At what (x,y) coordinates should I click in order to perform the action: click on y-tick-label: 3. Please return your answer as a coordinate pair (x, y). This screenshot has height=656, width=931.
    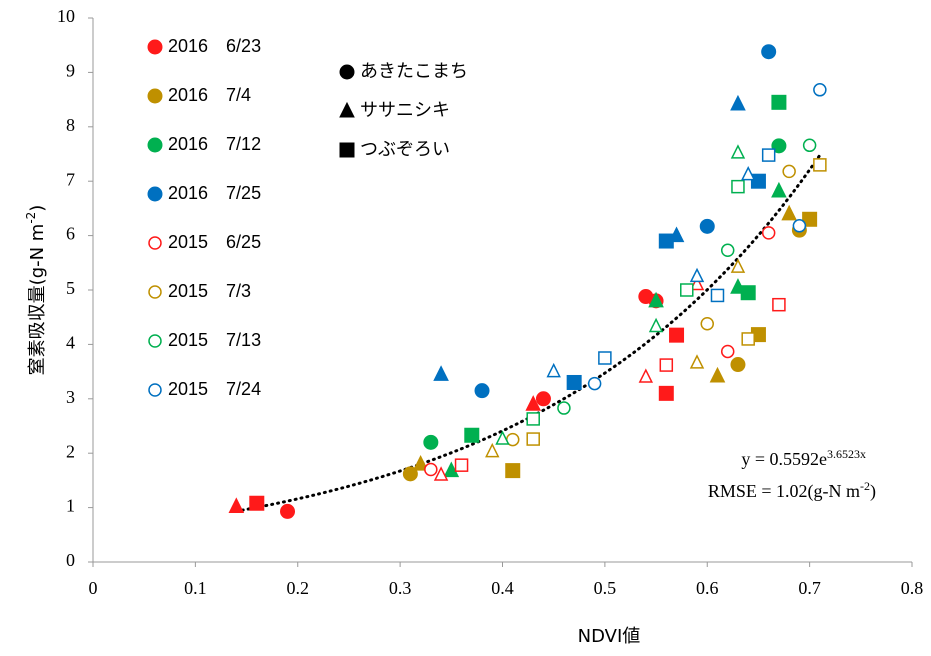
    Looking at the image, I should click on (70, 397).